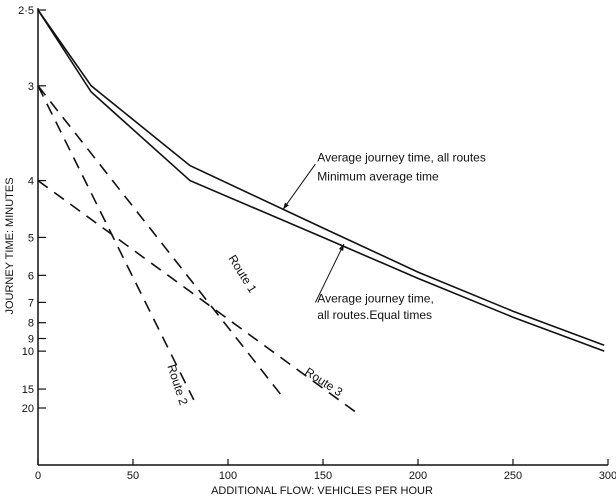  I want to click on x-tick-label: 300, so click(607, 476).